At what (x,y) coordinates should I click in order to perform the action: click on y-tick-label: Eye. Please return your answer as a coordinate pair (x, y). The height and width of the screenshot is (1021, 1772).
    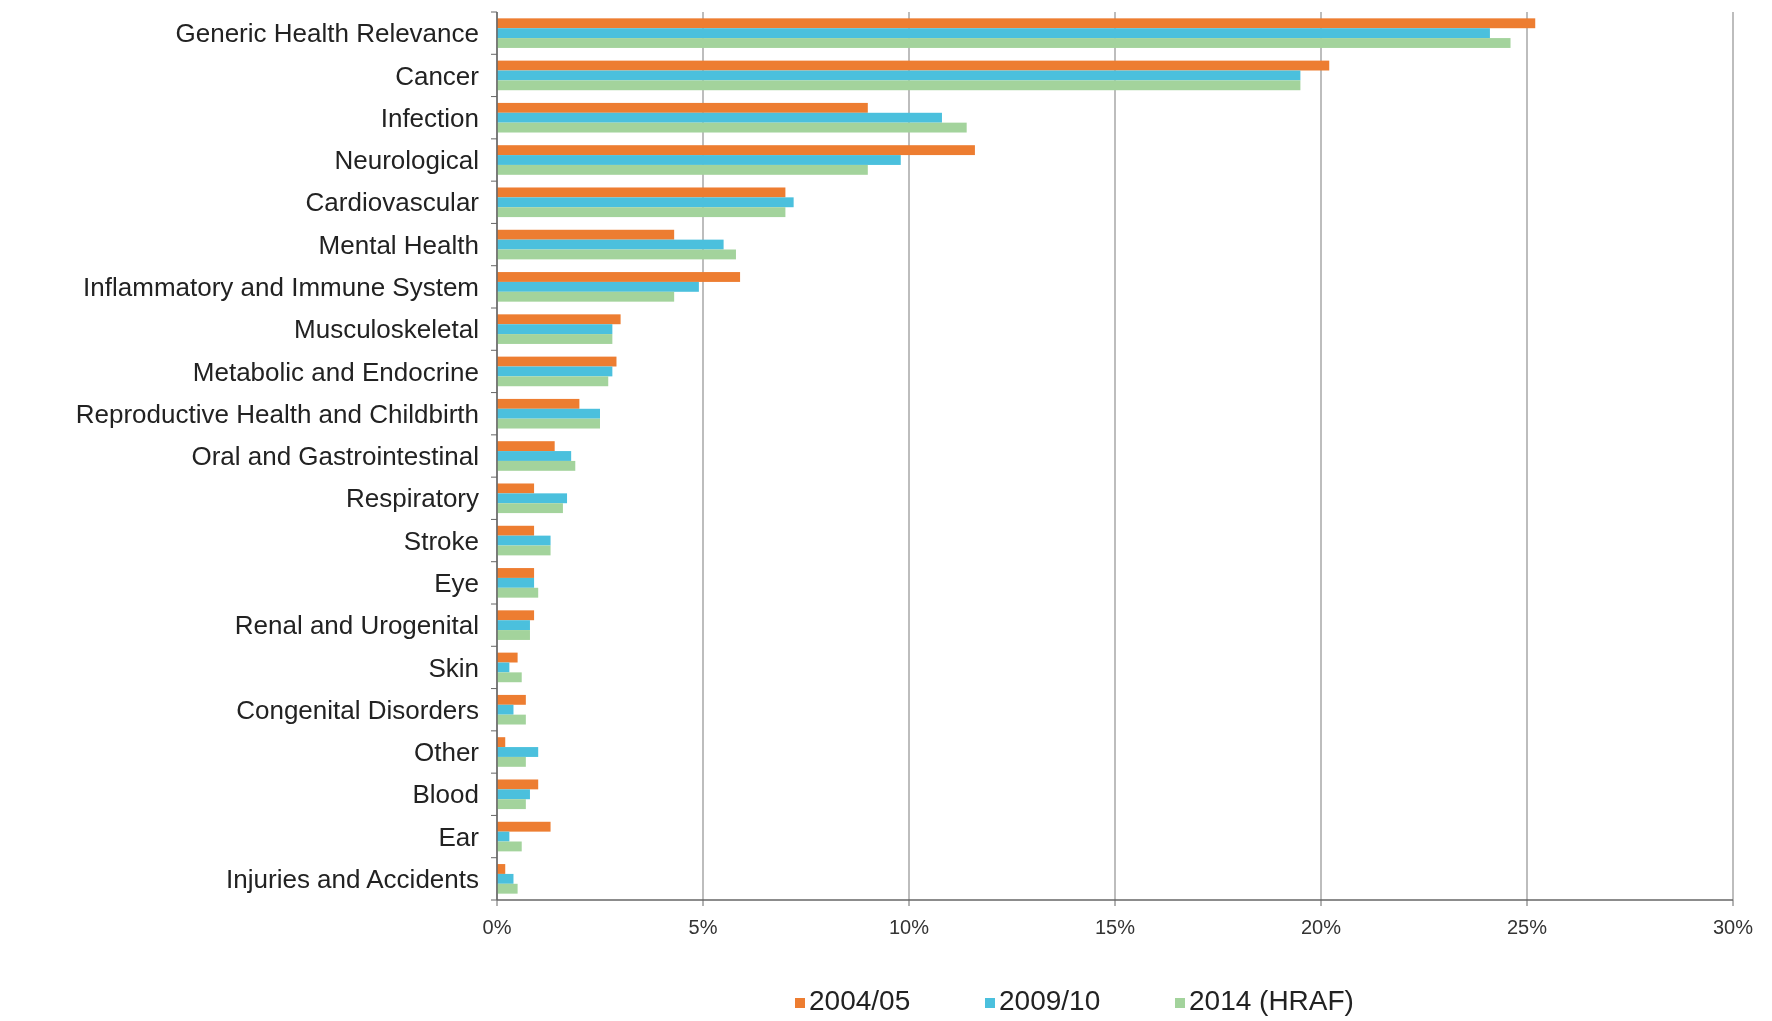
    Looking at the image, I should click on (456, 582).